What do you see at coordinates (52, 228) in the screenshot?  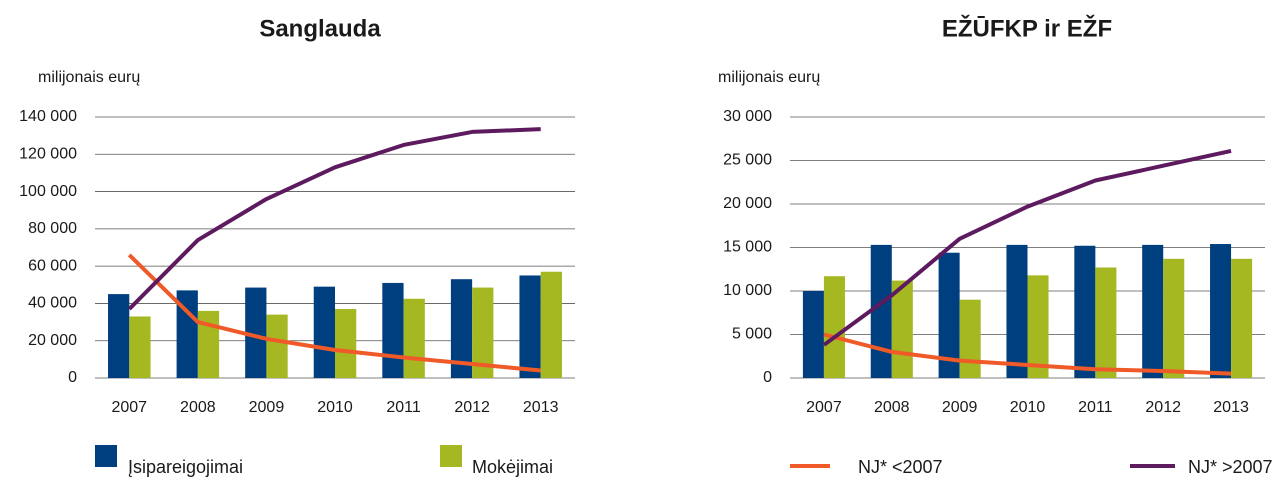 I see `y-tick-label: 80 000` at bounding box center [52, 228].